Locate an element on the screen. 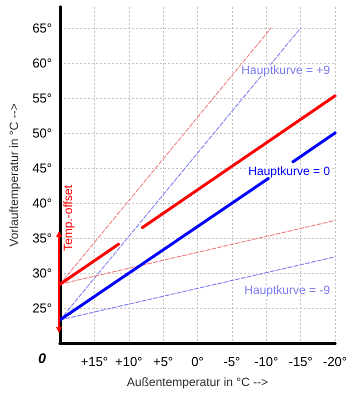  series-label: Hauptkurve = -9 is located at coordinates (287, 290).